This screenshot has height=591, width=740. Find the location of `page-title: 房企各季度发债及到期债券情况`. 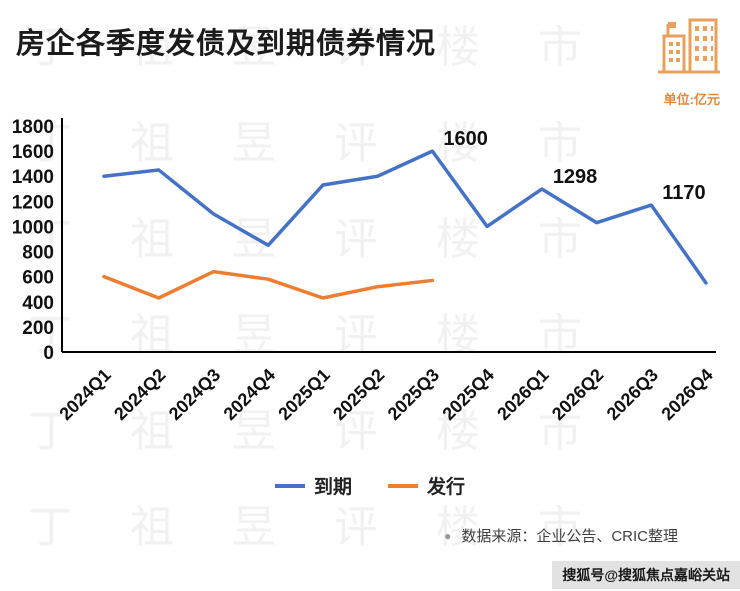

page-title: 房企各季度发债及到期债券情况 is located at coordinates (226, 44).